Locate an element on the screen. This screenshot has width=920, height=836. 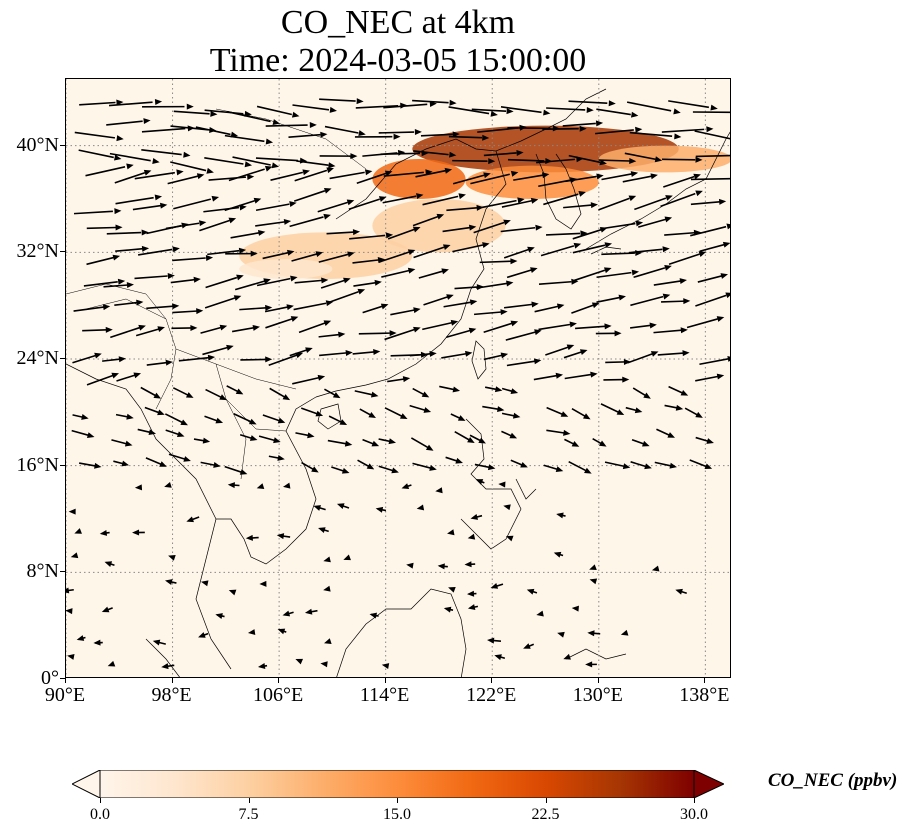
lat-tick-label: 0° is located at coordinates (50, 678).